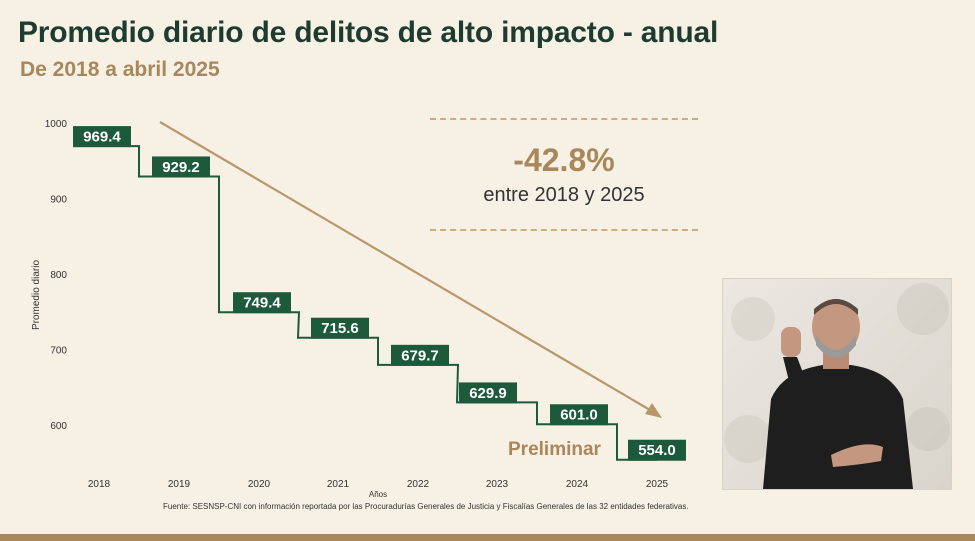 The image size is (975, 541). What do you see at coordinates (58, 351) in the screenshot?
I see `y-tick-label: 700` at bounding box center [58, 351].